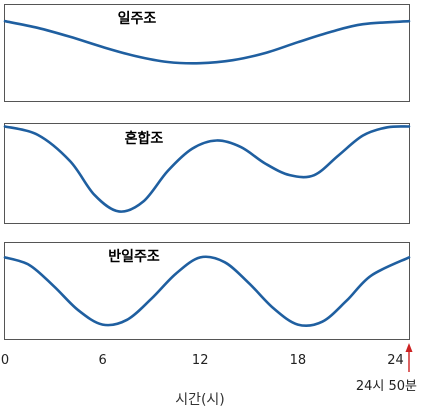 Image resolution: width=421 pixels, height=411 pixels. What do you see at coordinates (134, 256) in the screenshot?
I see `panel-title-semidiurnal: 반일주조` at bounding box center [134, 256].